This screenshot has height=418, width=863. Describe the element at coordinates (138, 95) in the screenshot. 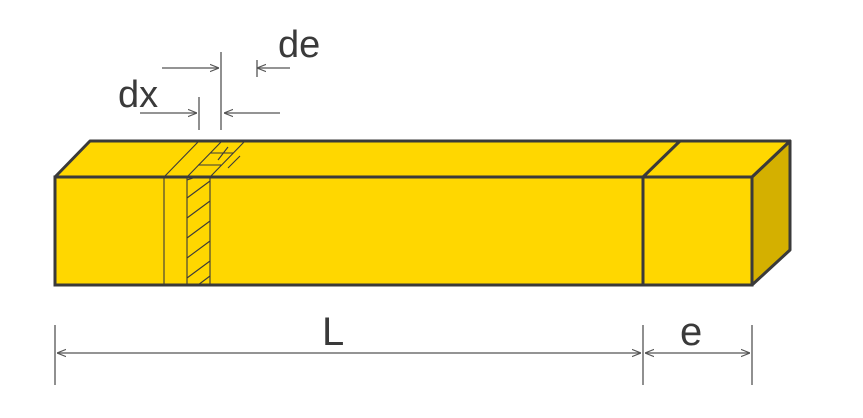

I see `dx-label: dx` at that location.